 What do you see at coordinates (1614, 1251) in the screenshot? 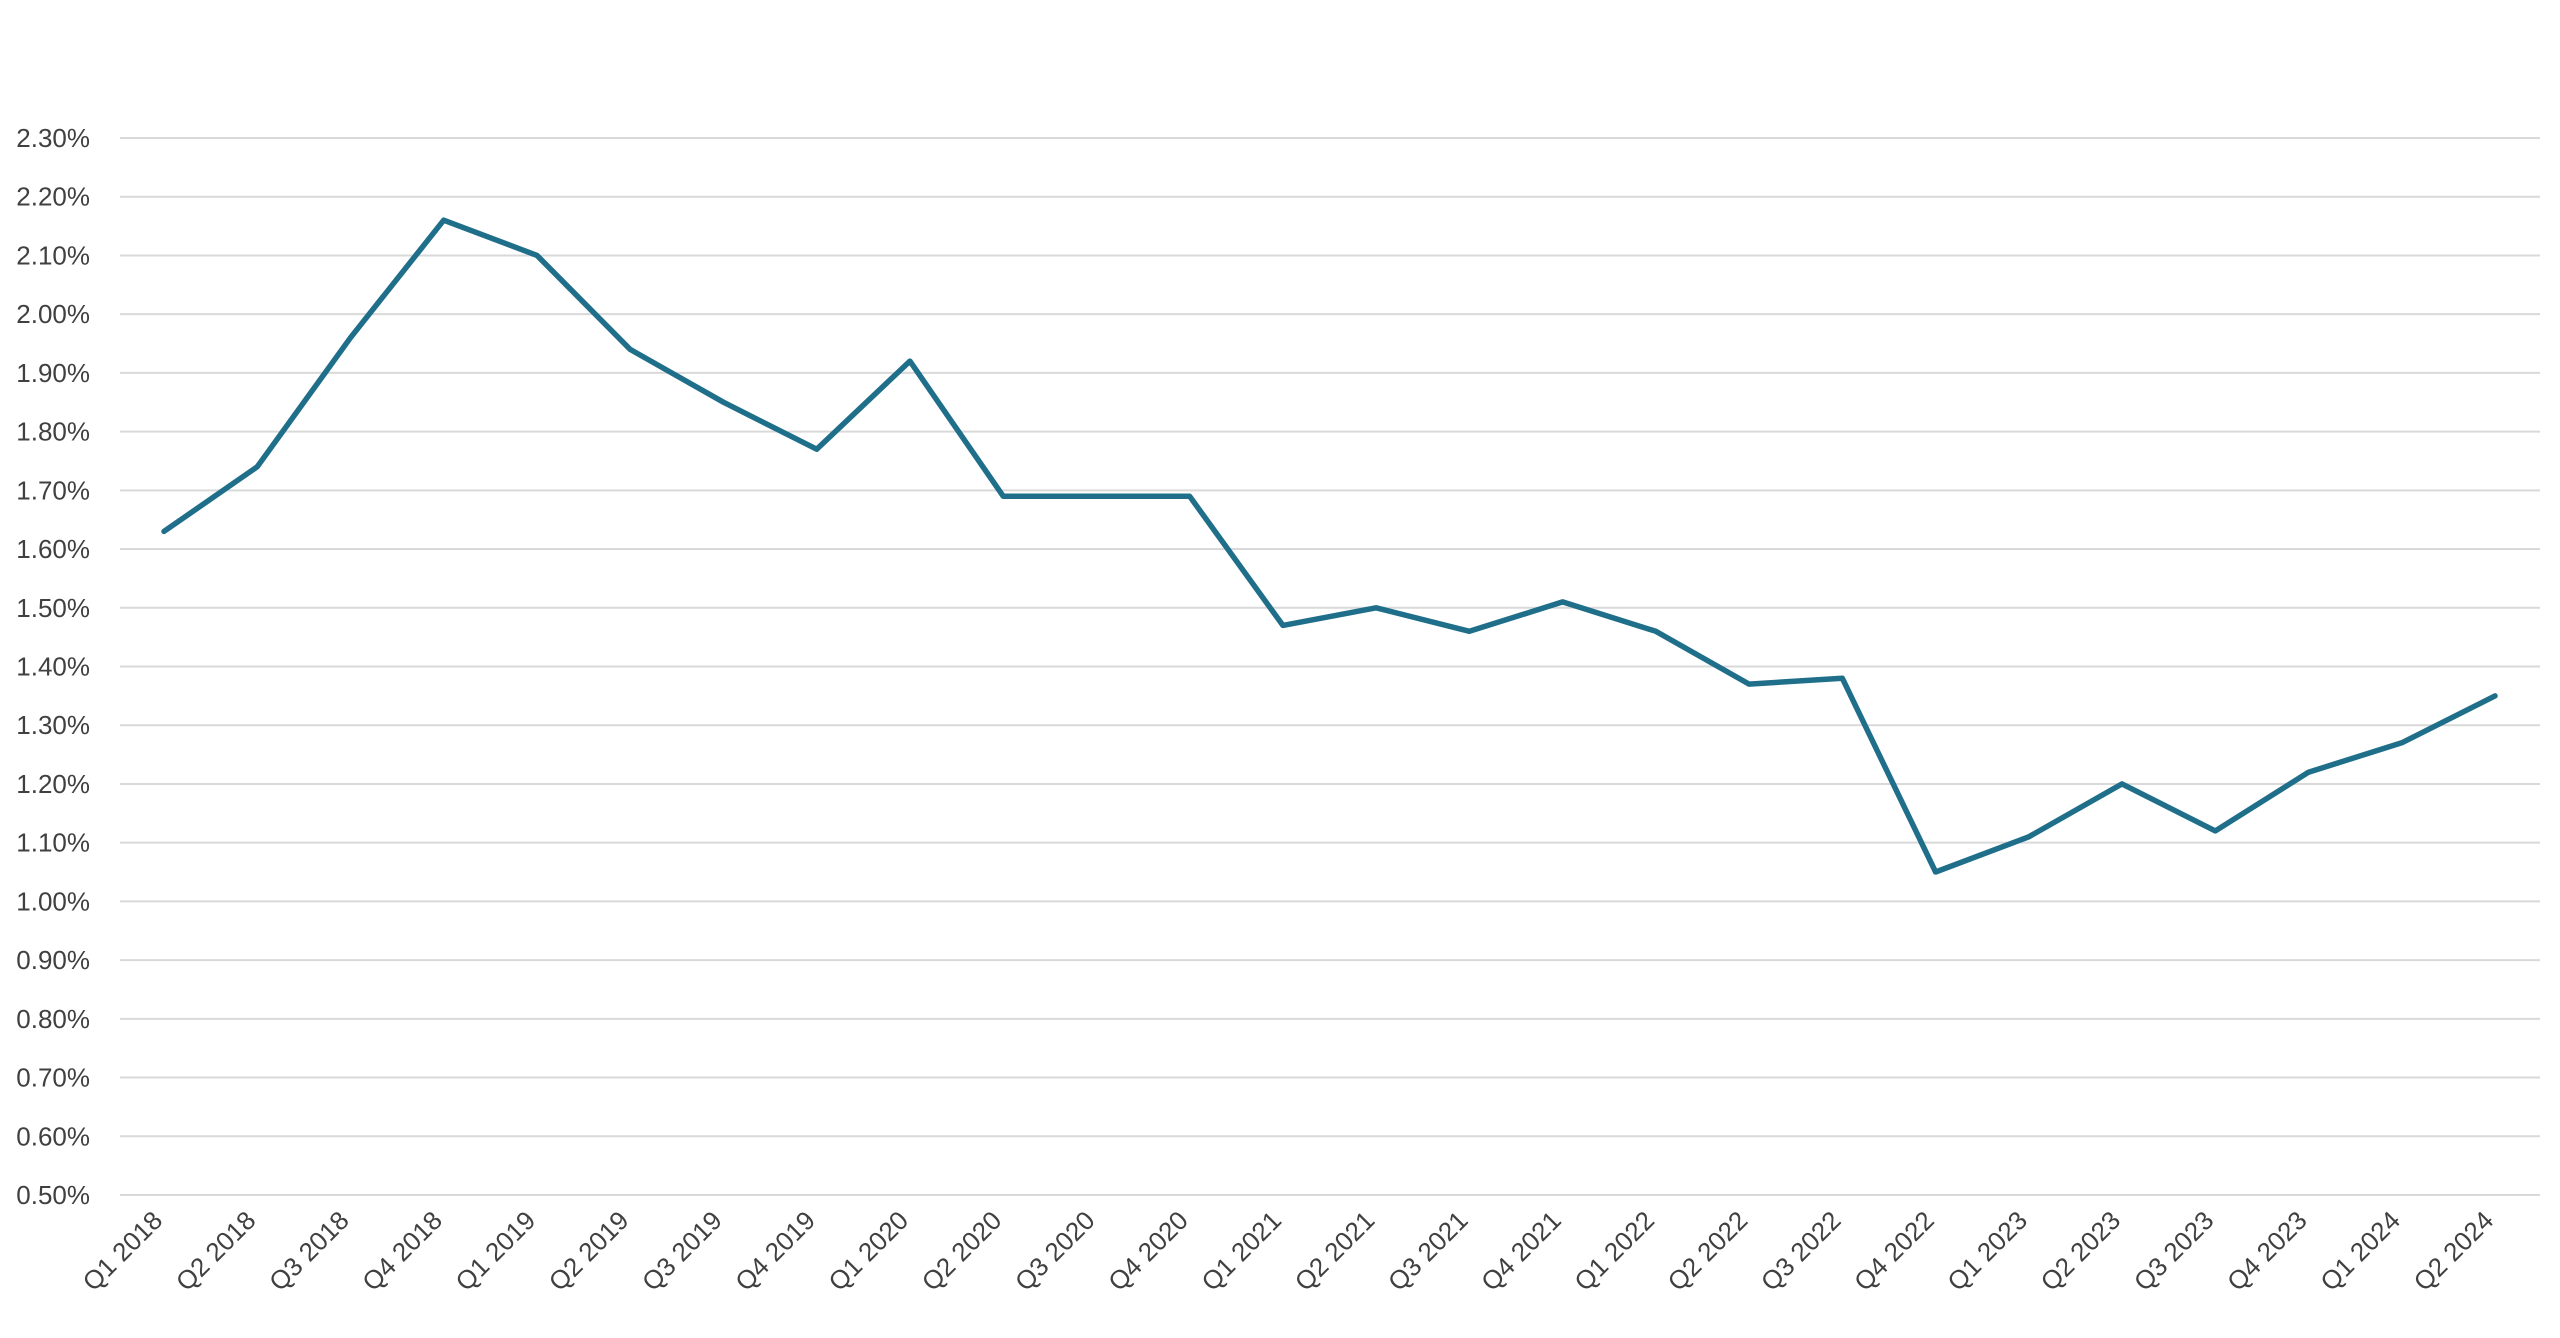
I see `x-tick-label: Q1 2022` at bounding box center [1614, 1251].